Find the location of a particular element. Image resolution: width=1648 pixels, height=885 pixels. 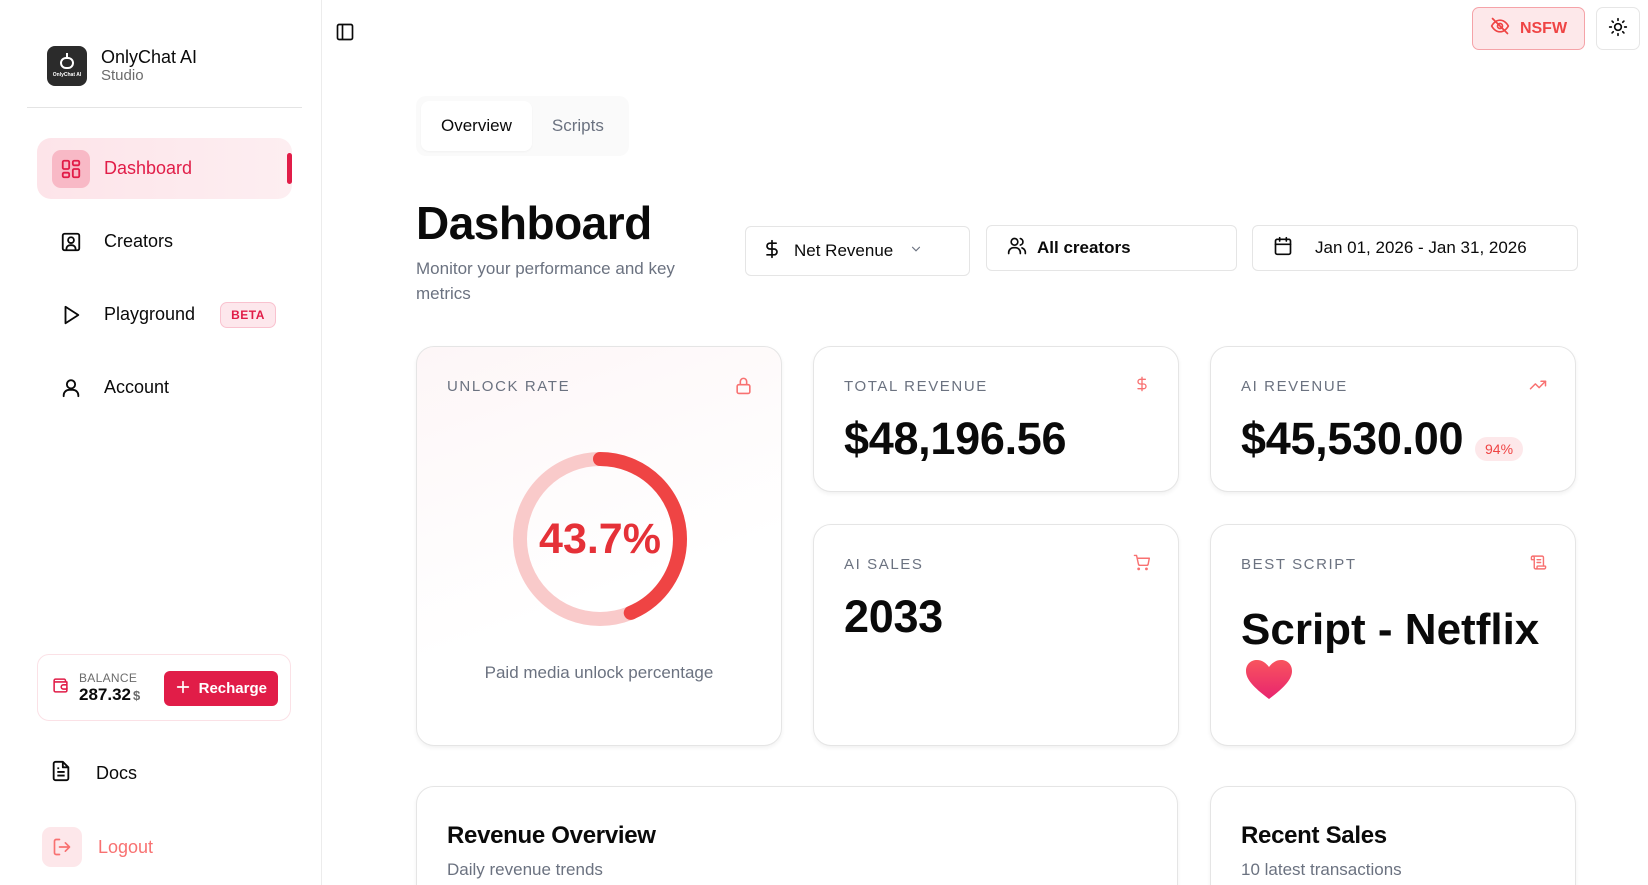

sidebar-item-playground: Playground BETA is located at coordinates (164, 314).